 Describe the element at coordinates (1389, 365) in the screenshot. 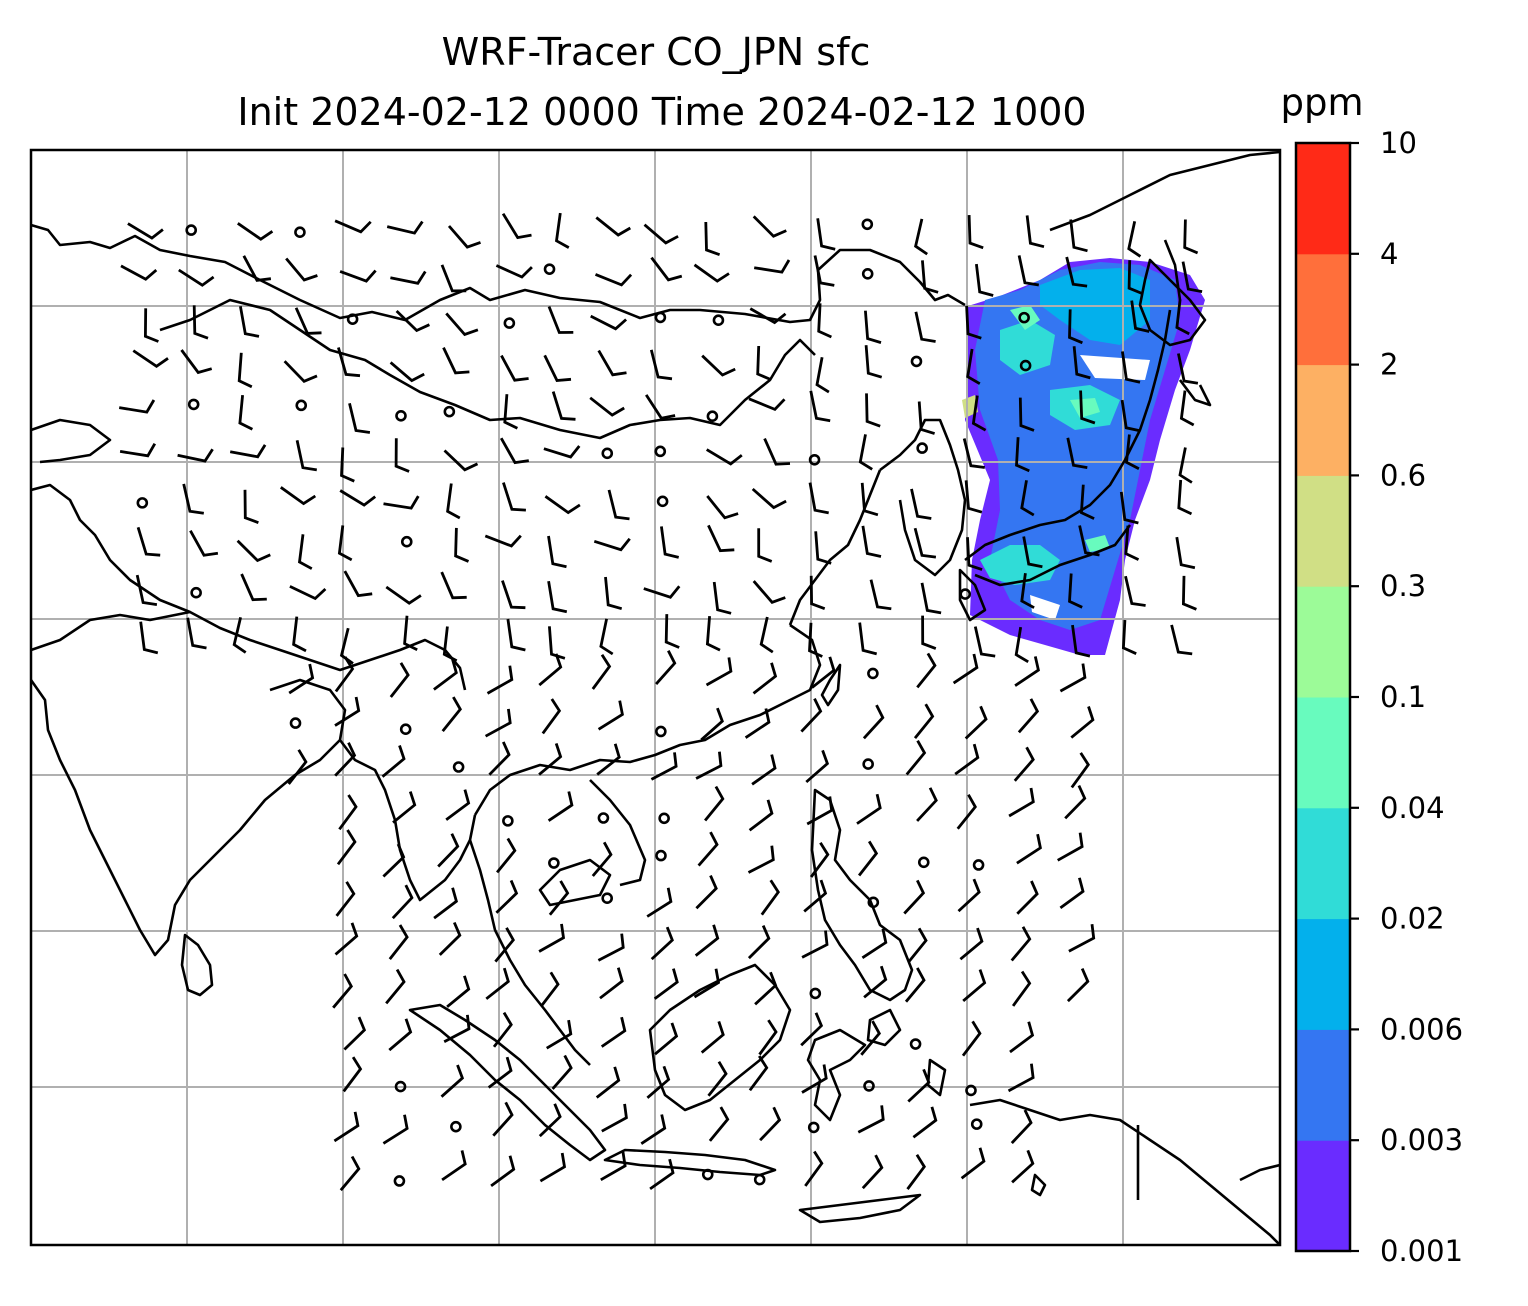

I see `colorbar-tick-label: 2` at that location.